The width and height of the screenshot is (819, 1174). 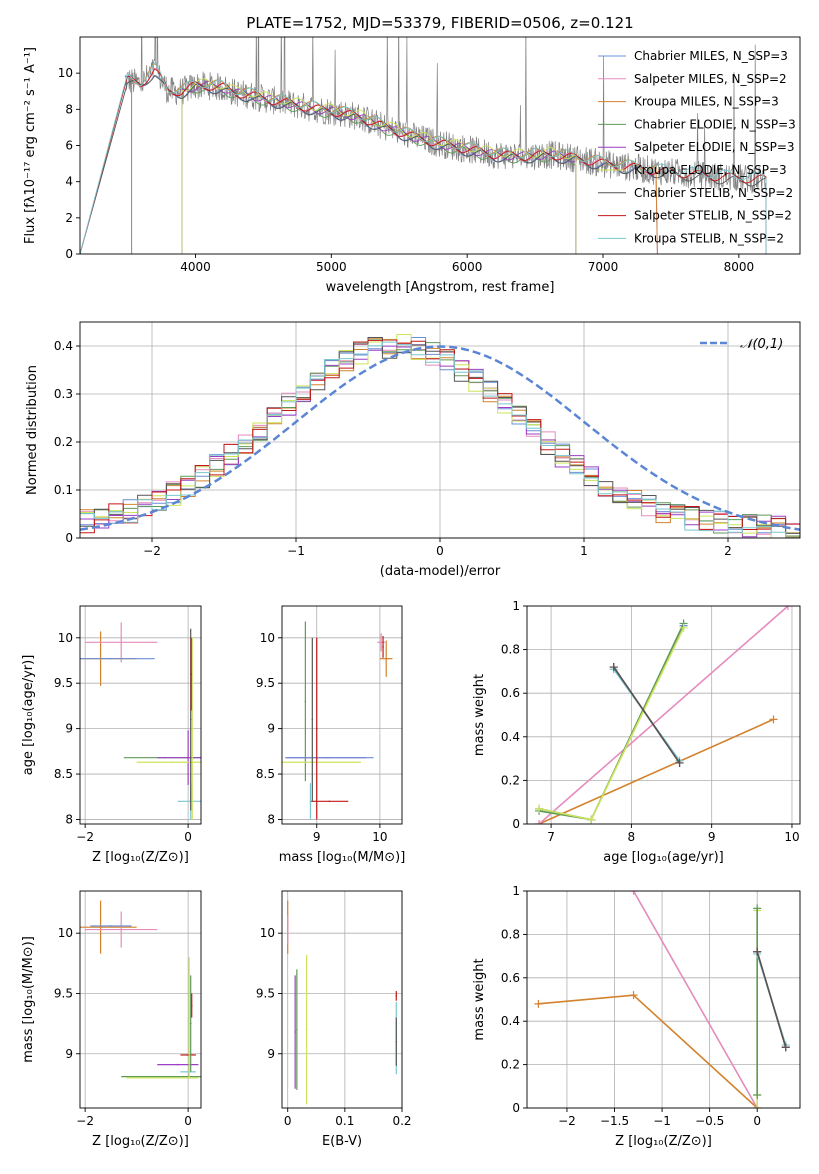 I want to click on x-axis-label: wavelength [Angstrom, rest frame], so click(x=440, y=287).